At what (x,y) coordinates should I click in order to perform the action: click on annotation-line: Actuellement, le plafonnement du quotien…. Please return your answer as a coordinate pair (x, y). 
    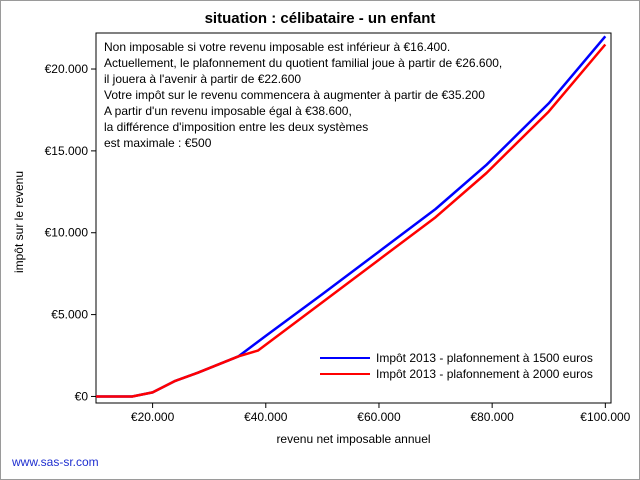
    Looking at the image, I should click on (303, 63).